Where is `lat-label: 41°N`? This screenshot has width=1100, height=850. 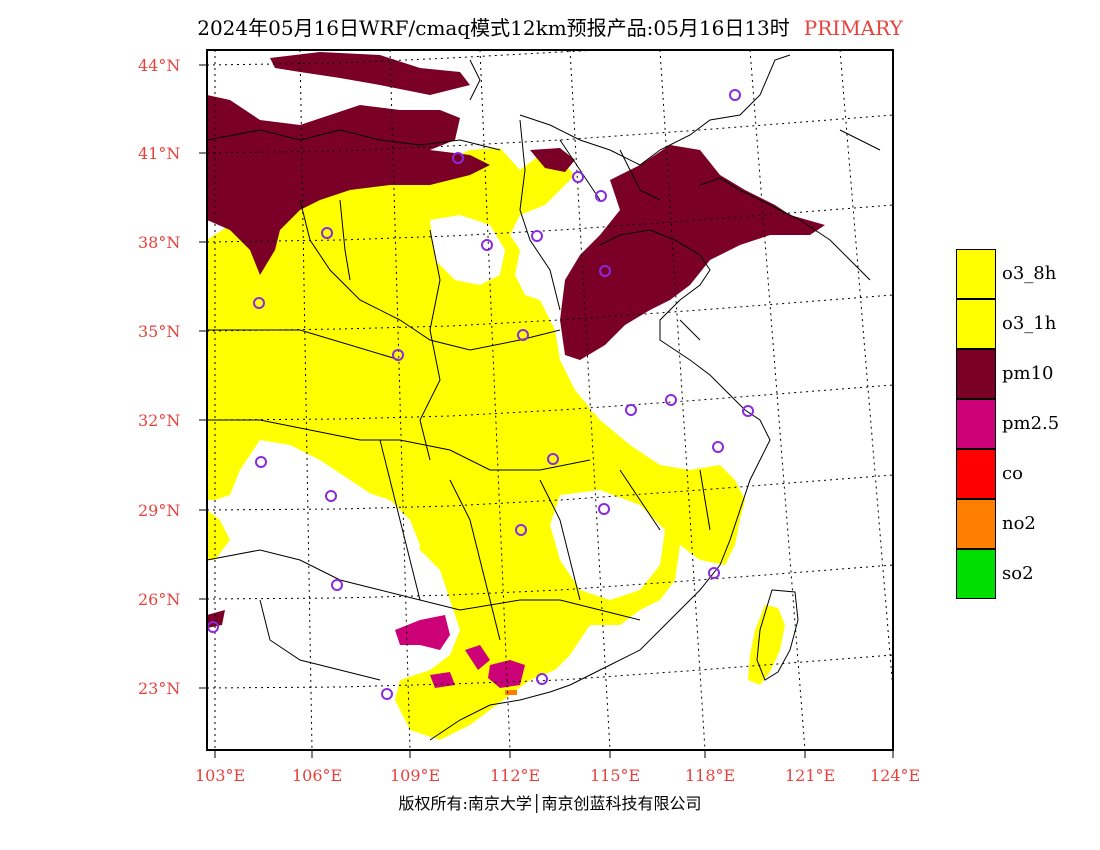
lat-label: 41°N is located at coordinates (159, 153).